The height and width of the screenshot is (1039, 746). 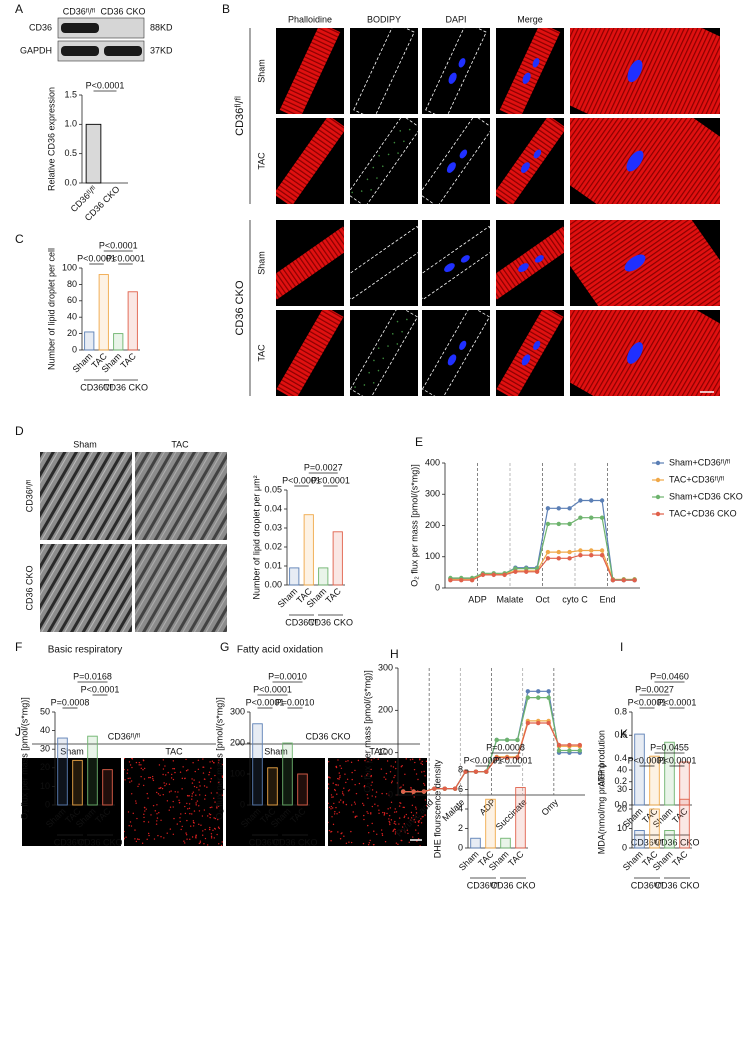 What do you see at coordinates (530, 161) in the screenshot?
I see `cell` at bounding box center [530, 161].